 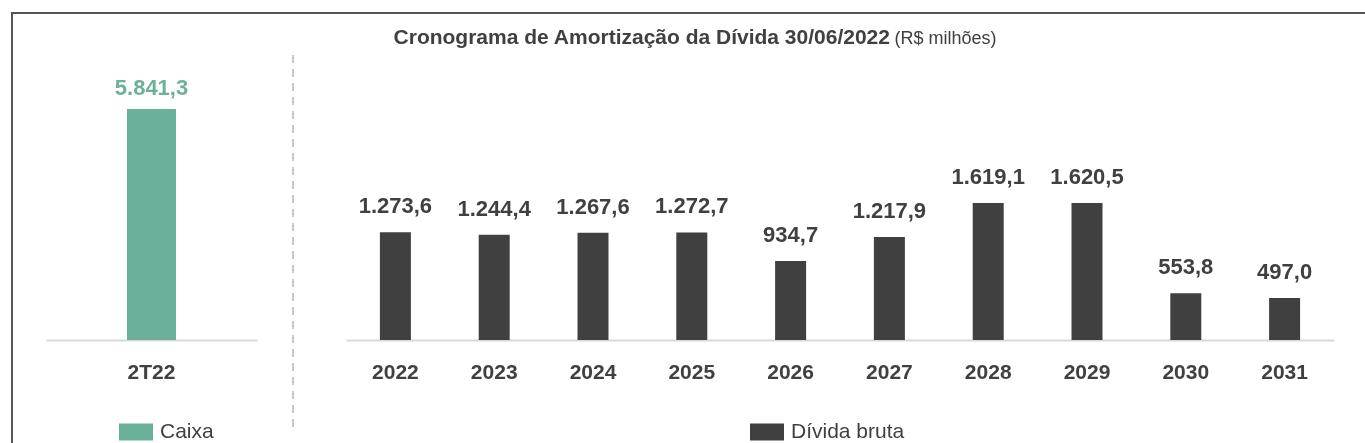 What do you see at coordinates (988, 177) in the screenshot?
I see `data-label: 1.619,1` at bounding box center [988, 177].